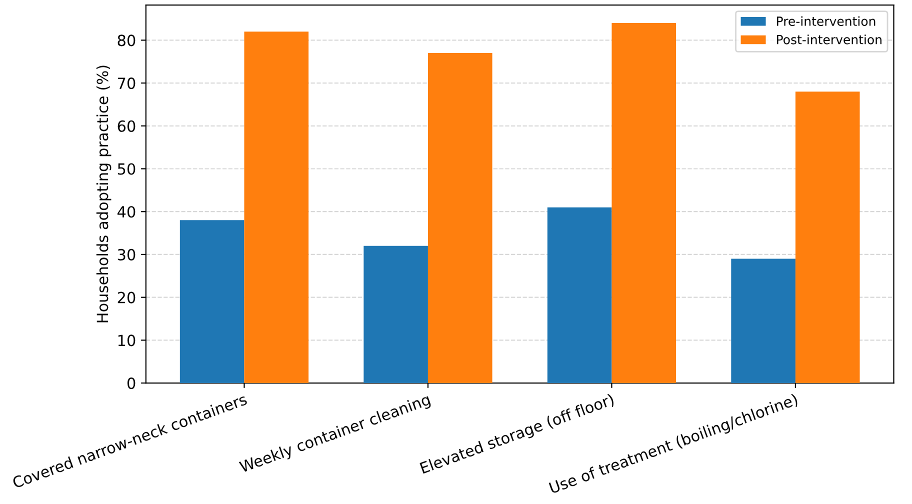 The image size is (912, 504). What do you see at coordinates (127, 298) in the screenshot?
I see `y-tick-label: 20` at bounding box center [127, 298].